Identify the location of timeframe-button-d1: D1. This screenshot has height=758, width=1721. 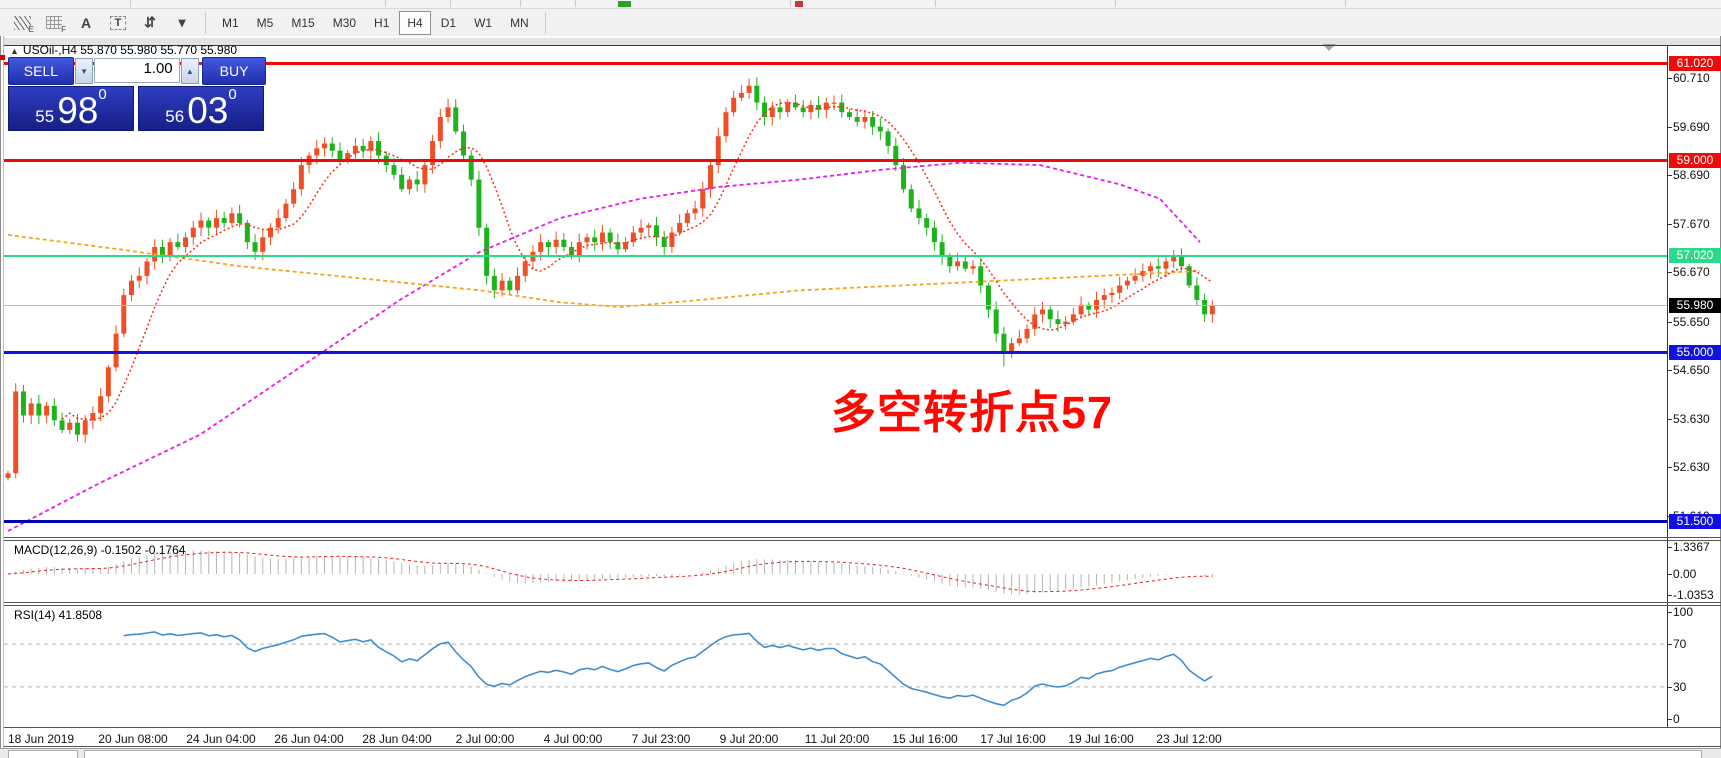
(448, 22).